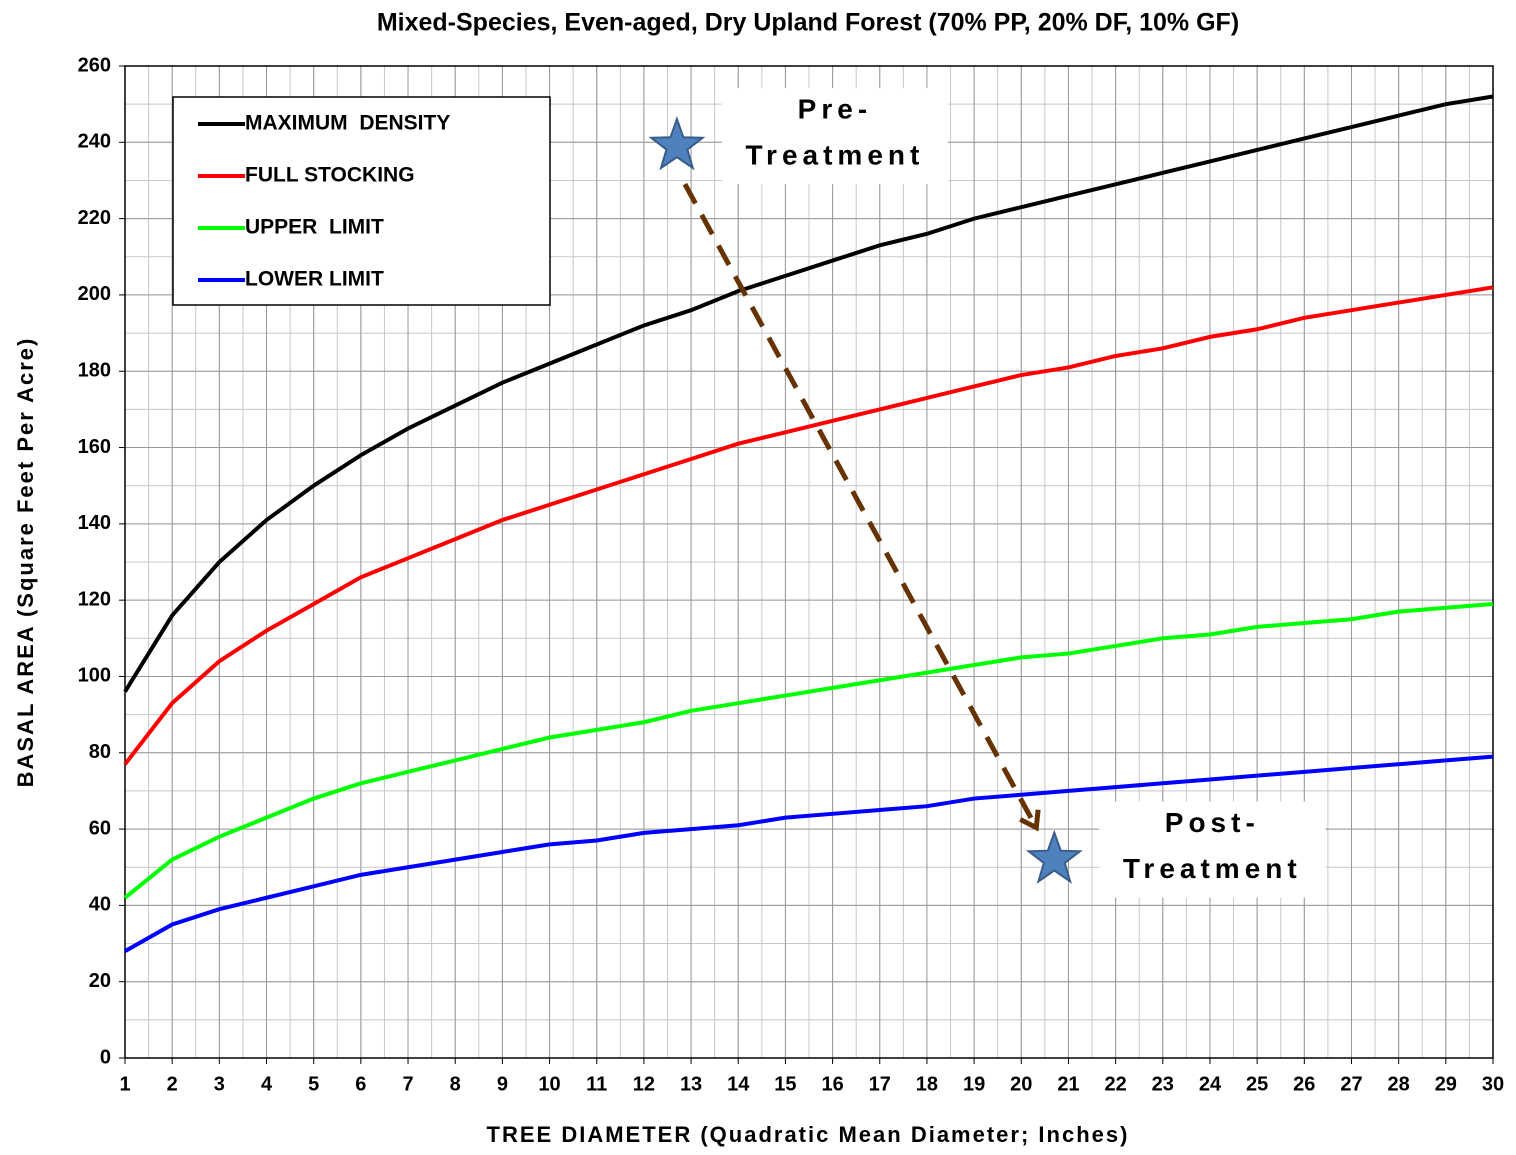 Image resolution: width=1516 pixels, height=1155 pixels. What do you see at coordinates (1446, 1084) in the screenshot?
I see `x-tick-label: 29` at bounding box center [1446, 1084].